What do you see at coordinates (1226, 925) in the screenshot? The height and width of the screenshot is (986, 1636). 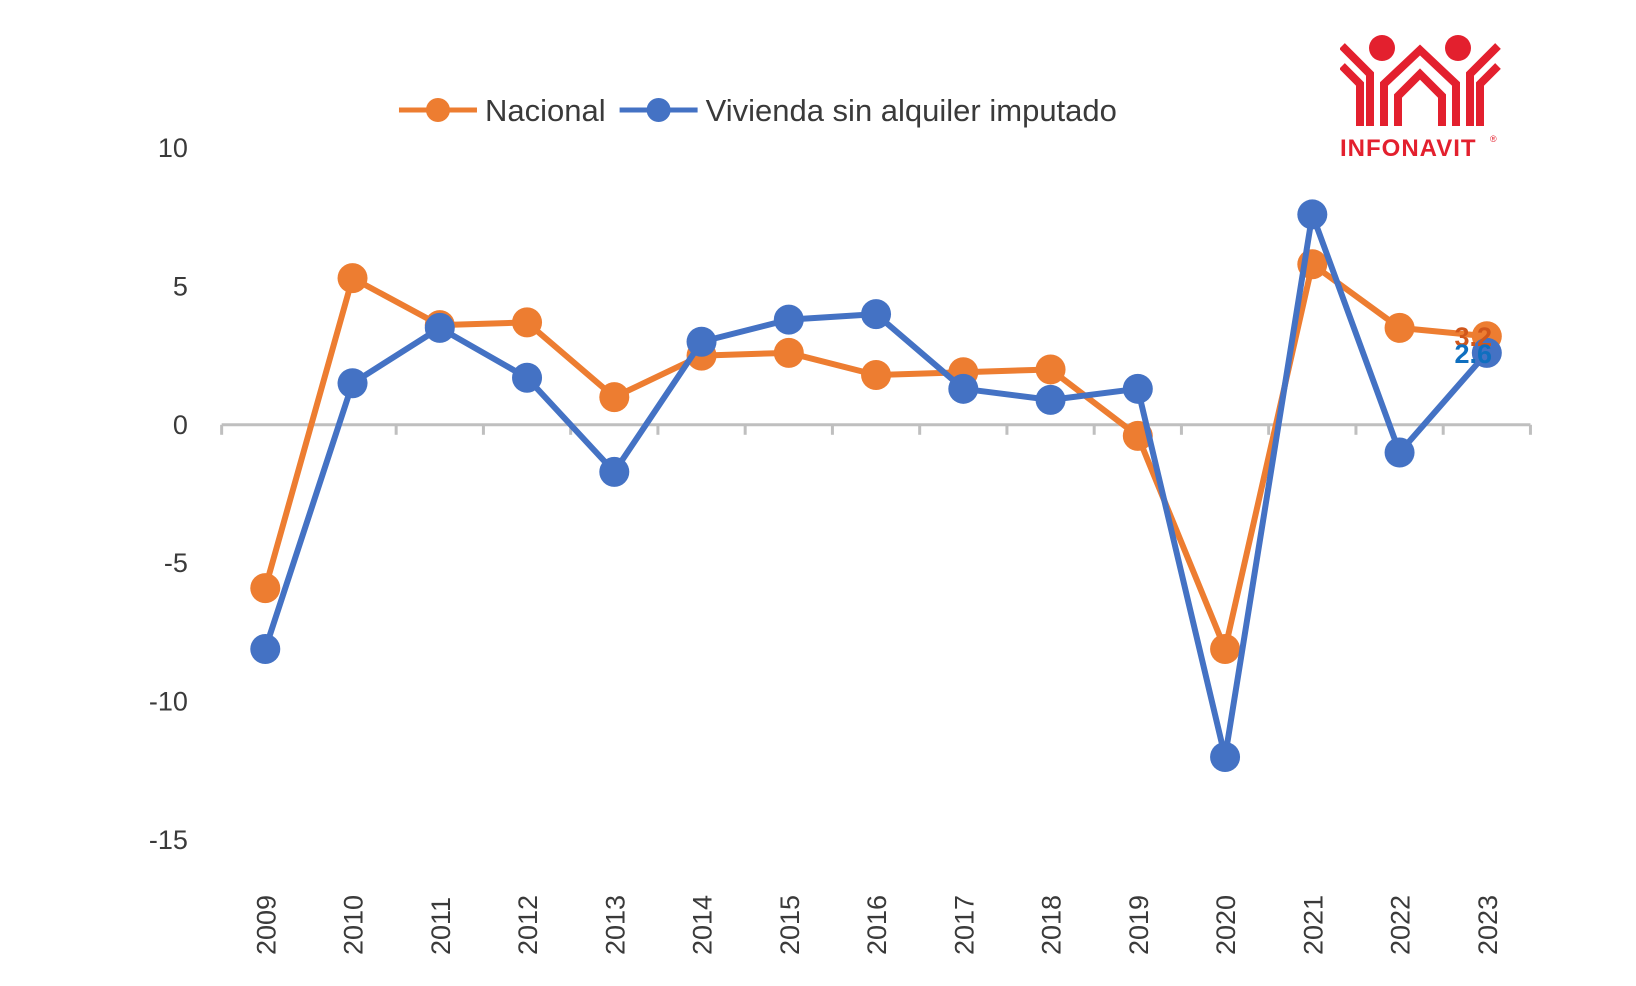 I see `x-tick-label: 2020` at bounding box center [1226, 925].